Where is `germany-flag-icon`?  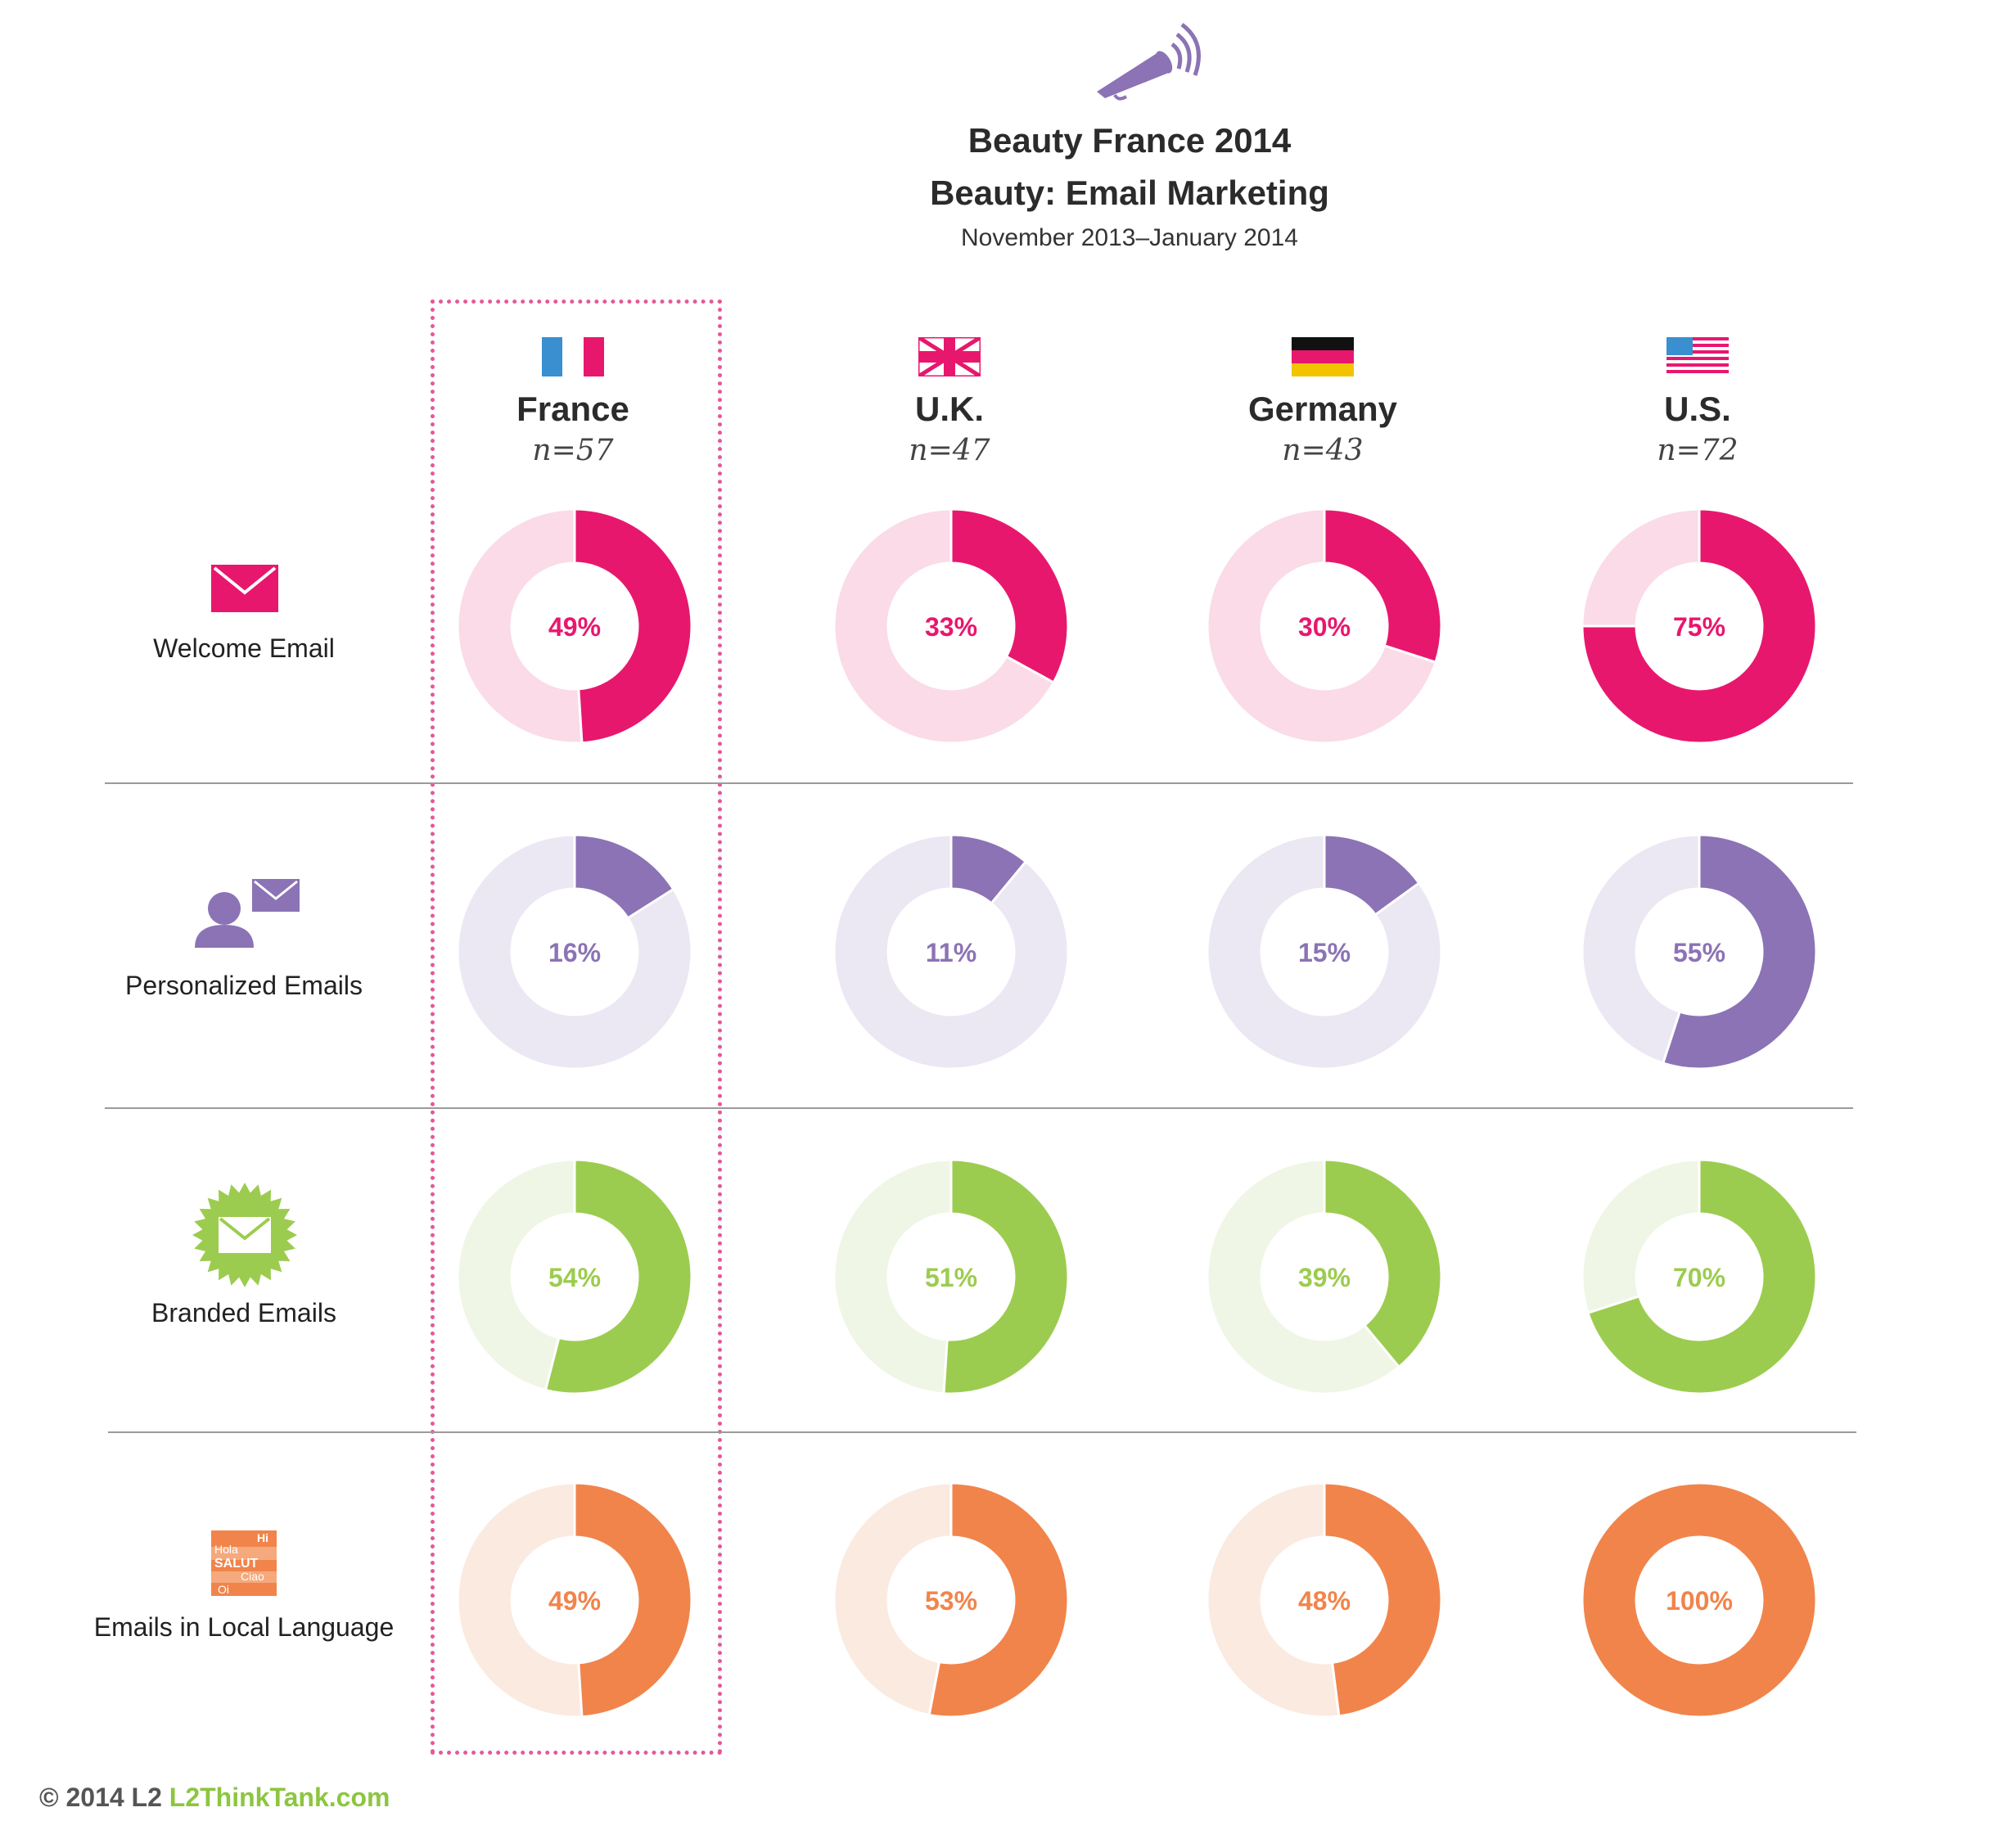 germany-flag-icon is located at coordinates (1323, 356).